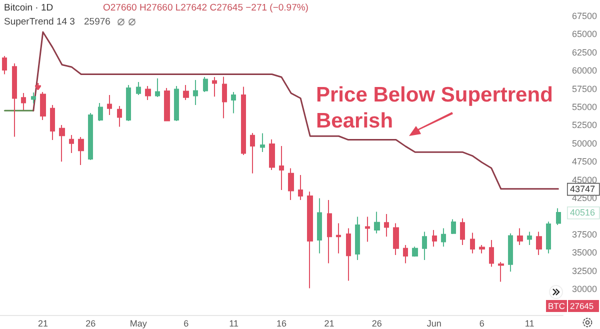  I want to click on y-tick-label: 62500, so click(585, 52).